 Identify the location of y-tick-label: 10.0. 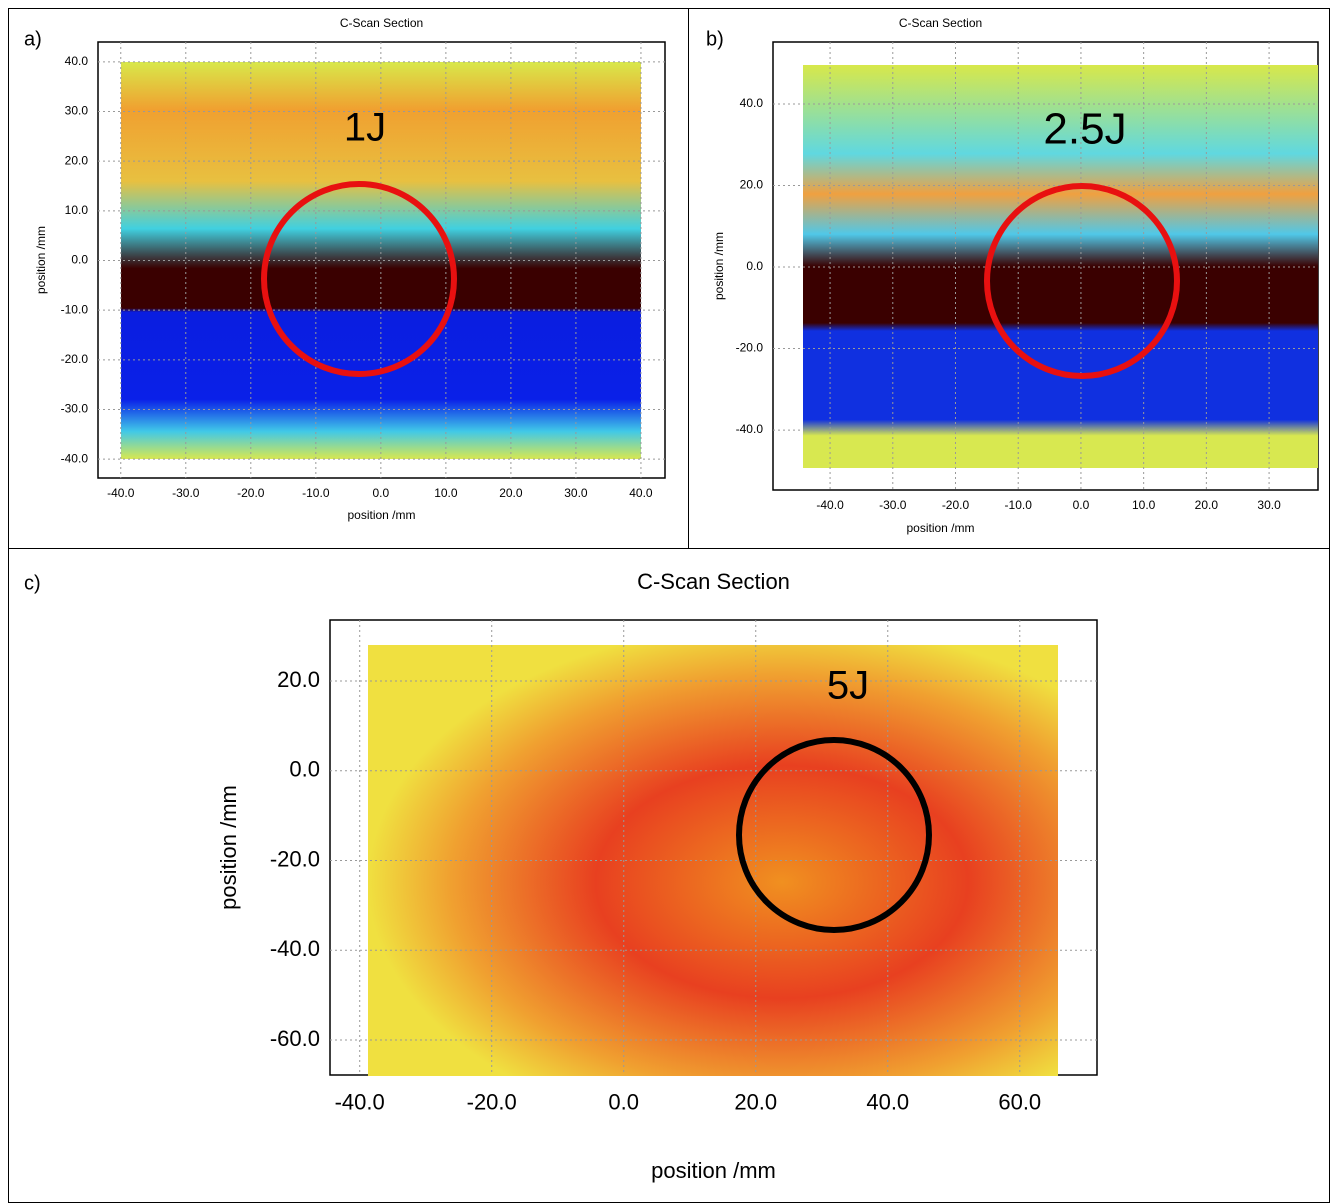
(77, 210).